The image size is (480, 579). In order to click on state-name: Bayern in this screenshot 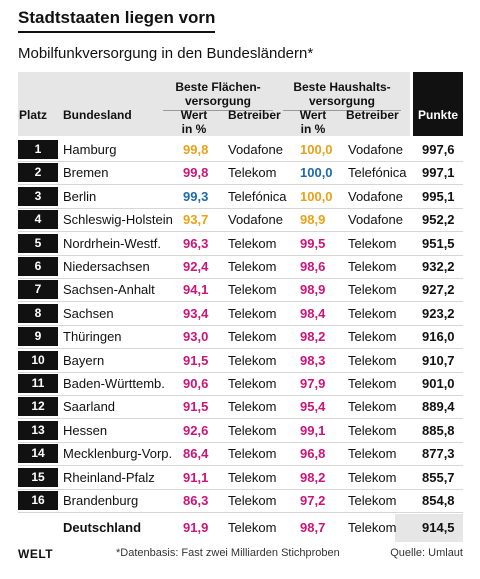, I will do `click(84, 360)`.